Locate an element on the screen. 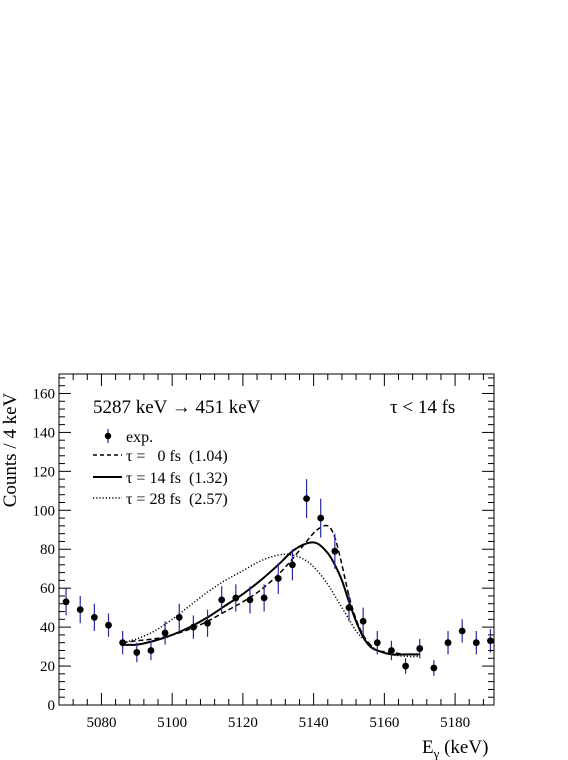  x-axis-label-main: E is located at coordinates (428, 747).